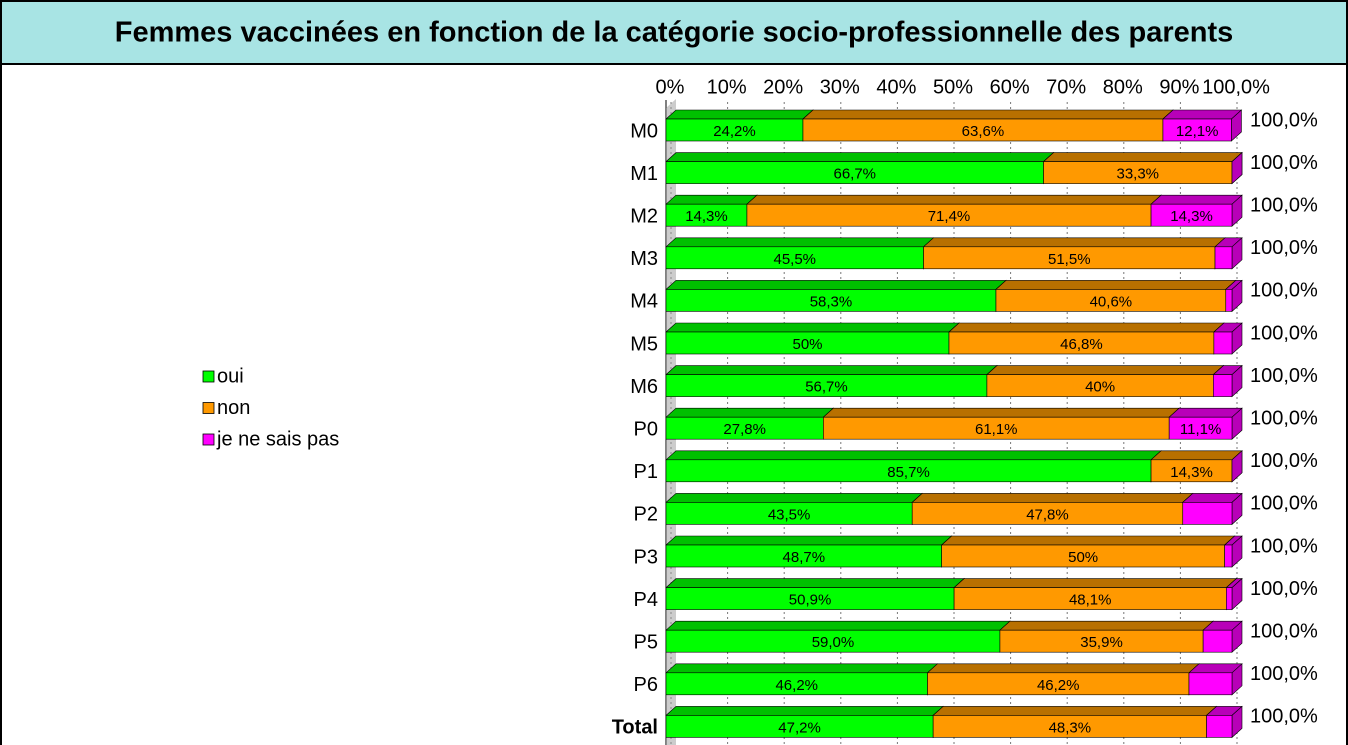 This screenshot has width=1348, height=745. What do you see at coordinates (854, 174) in the screenshot?
I see `data-label: 66,7%` at bounding box center [854, 174].